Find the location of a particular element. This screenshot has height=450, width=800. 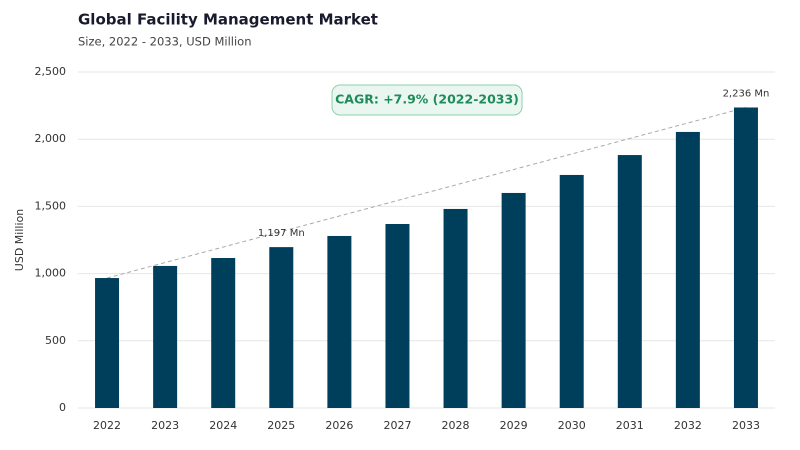

x-tick-label: 2028 is located at coordinates (456, 425).